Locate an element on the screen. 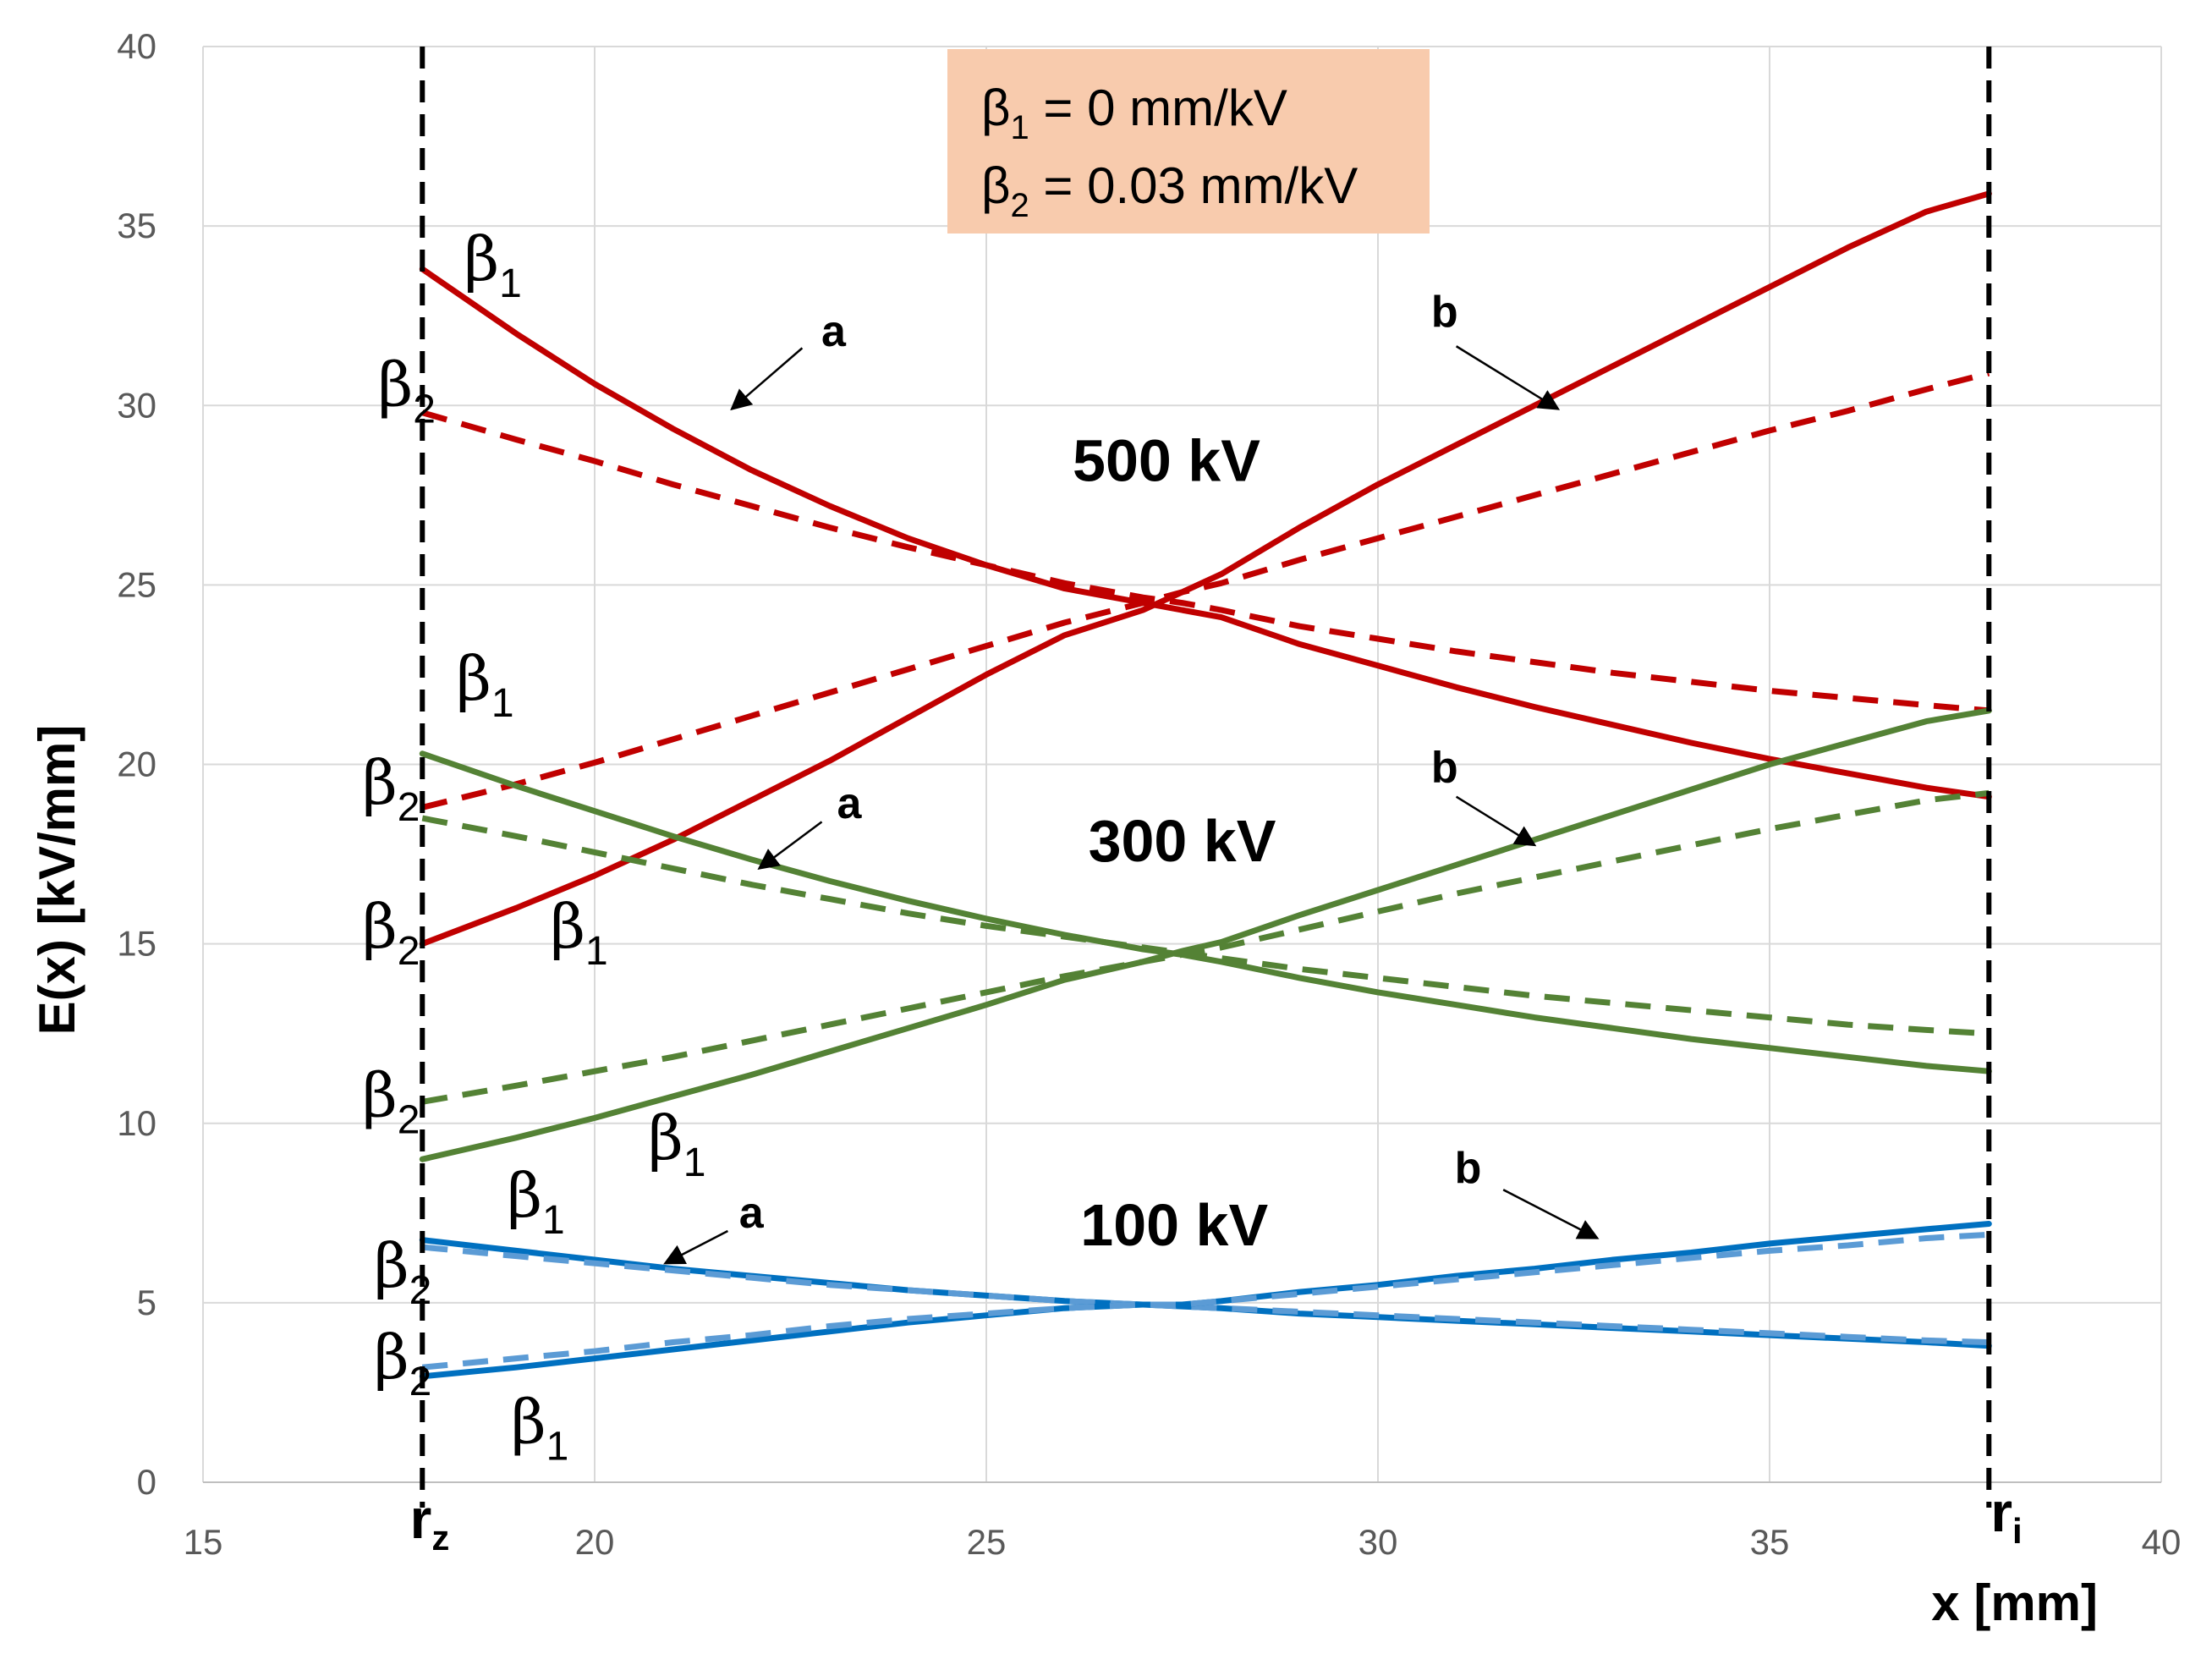 This screenshot has height=1665, width=2212. x-tick-label: 40 is located at coordinates (2162, 1542).